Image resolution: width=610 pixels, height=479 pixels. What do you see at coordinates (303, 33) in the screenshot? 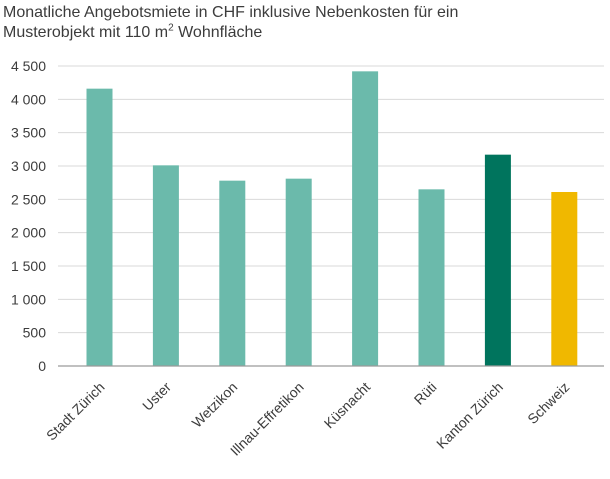
I see `chart-title-line-2: Musterobjekt mit 110 m2 Wohnfläche` at bounding box center [303, 33].